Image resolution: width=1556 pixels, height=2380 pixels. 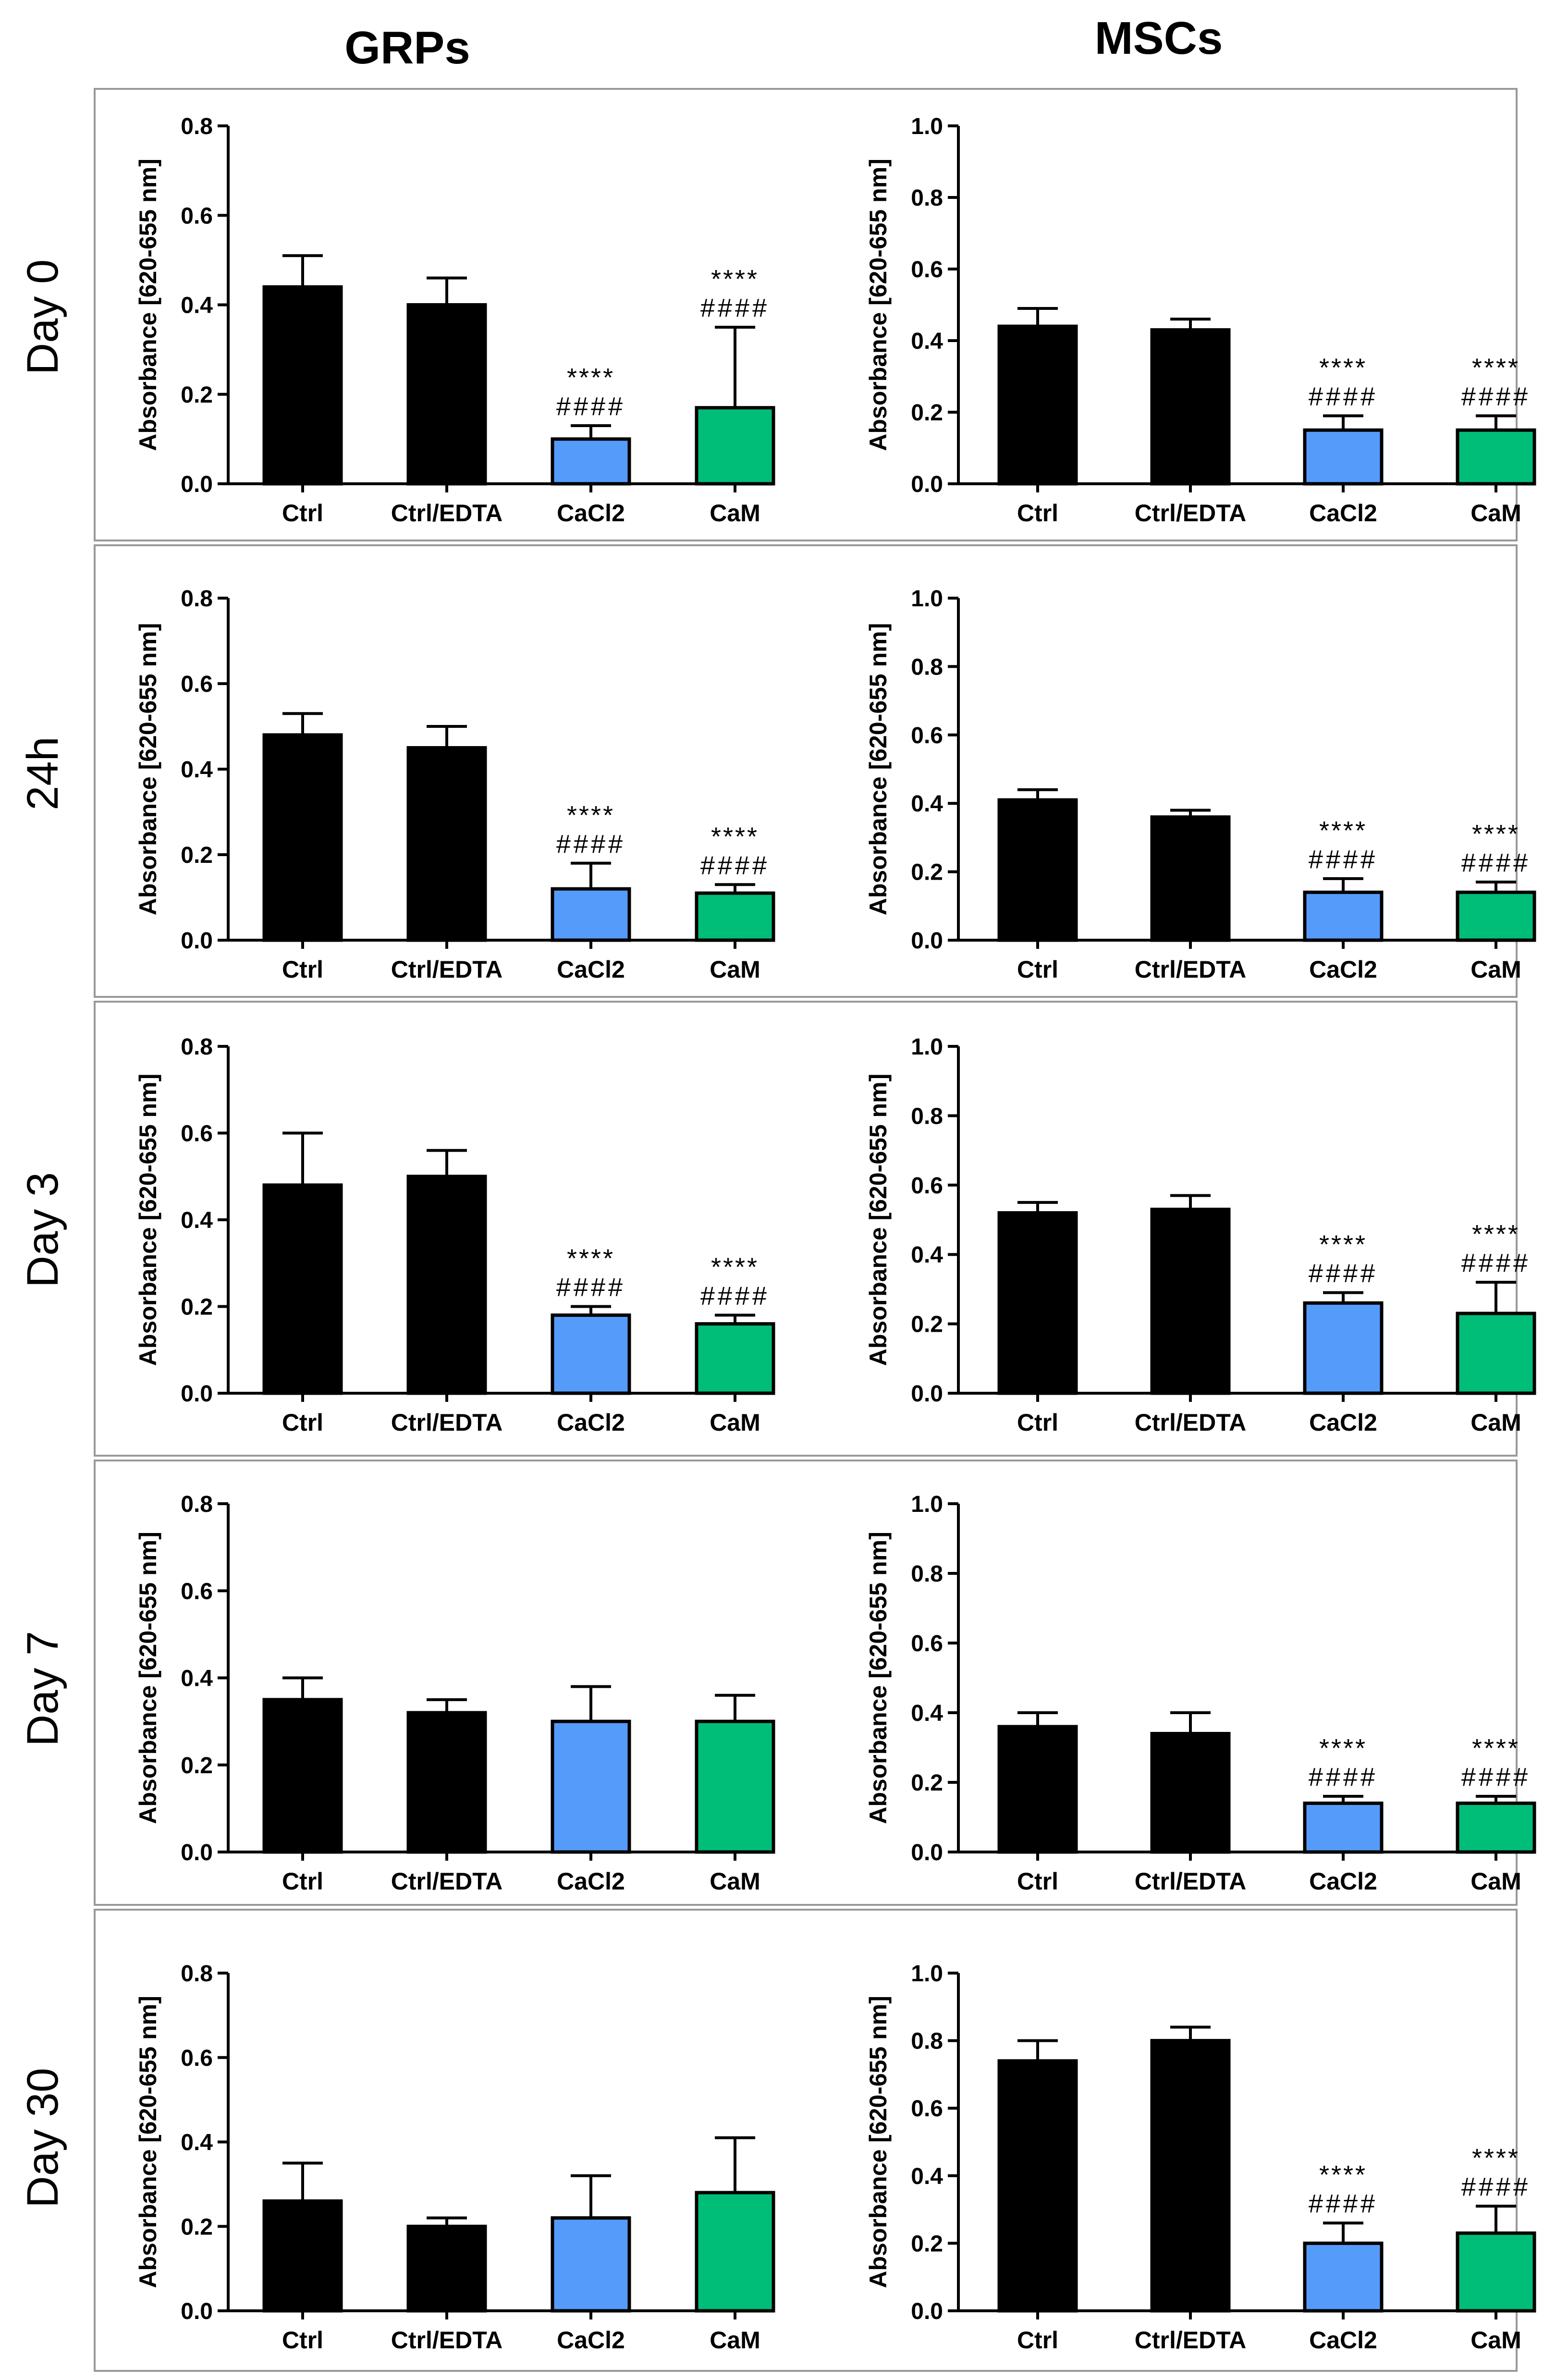 What do you see at coordinates (42, 773) in the screenshot?
I see `row-label-24h: 24h` at bounding box center [42, 773].